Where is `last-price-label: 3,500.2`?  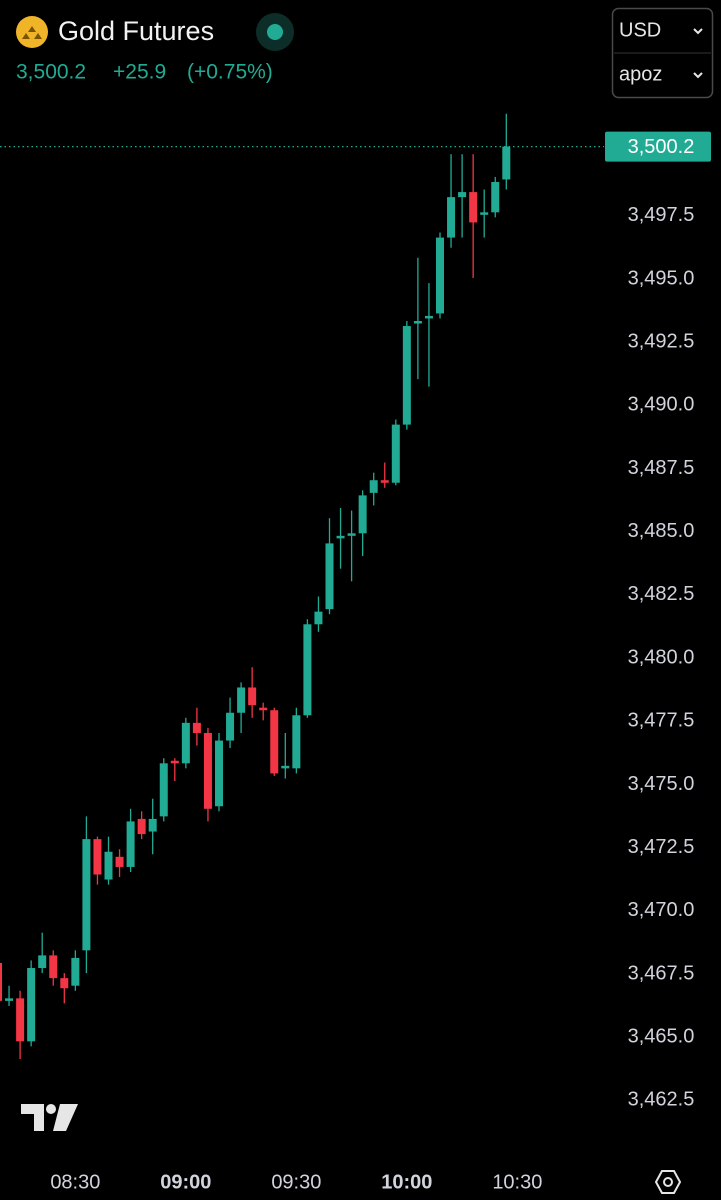 last-price-label: 3,500.2 is located at coordinates (661, 147).